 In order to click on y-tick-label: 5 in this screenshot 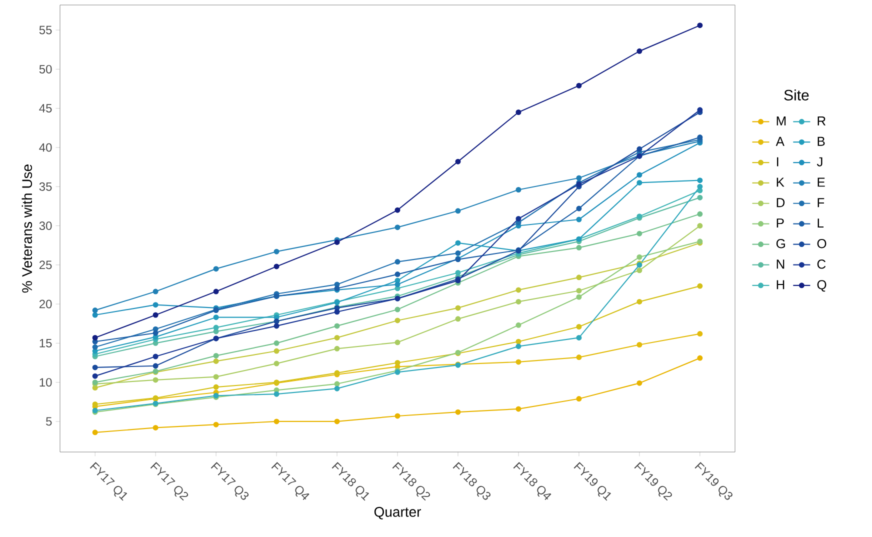, I will do `click(49, 421)`.